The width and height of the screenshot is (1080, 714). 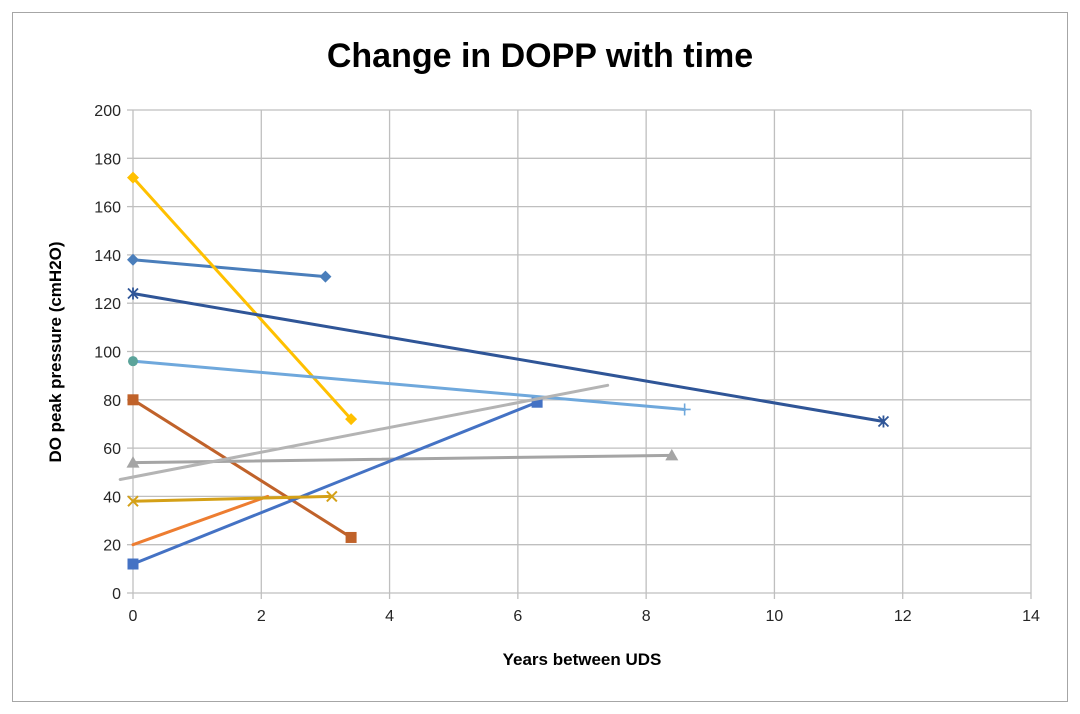 What do you see at coordinates (112, 401) in the screenshot?
I see `y-tick-label: 80` at bounding box center [112, 401].